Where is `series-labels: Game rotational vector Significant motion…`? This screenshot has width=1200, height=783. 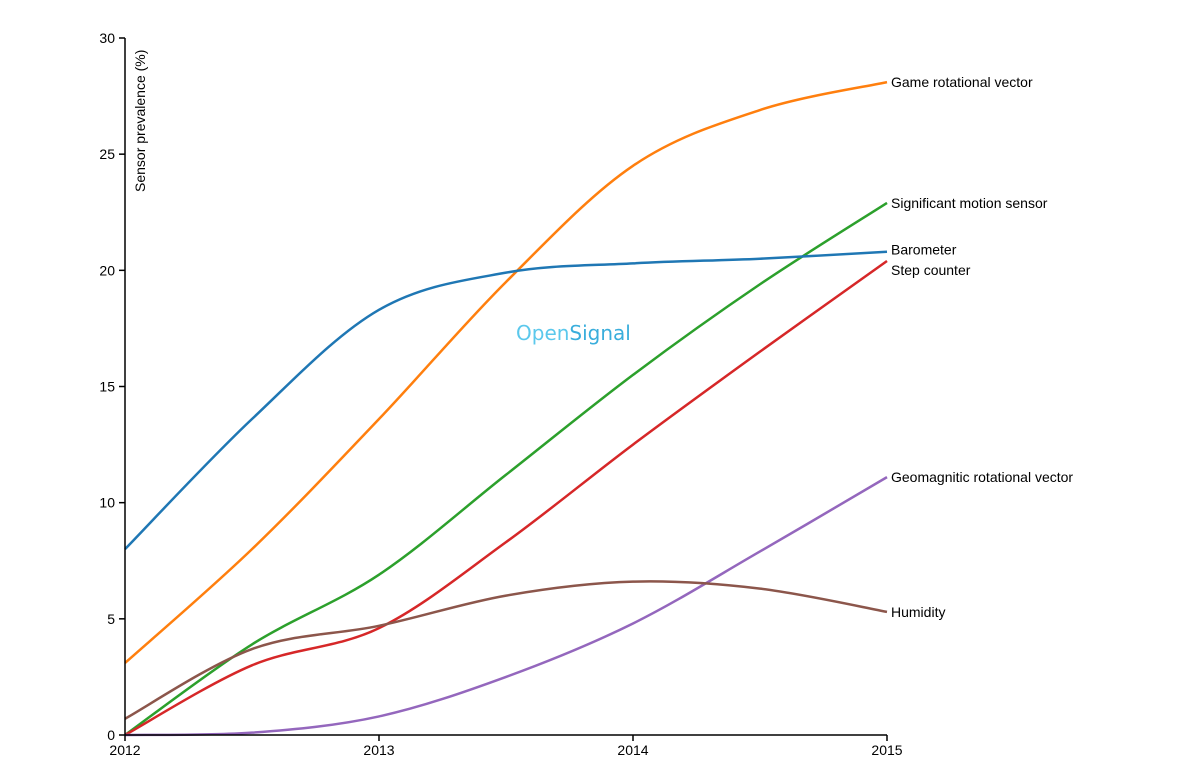
series-labels: Game rotational vector Significant motion… is located at coordinates (982, 347).